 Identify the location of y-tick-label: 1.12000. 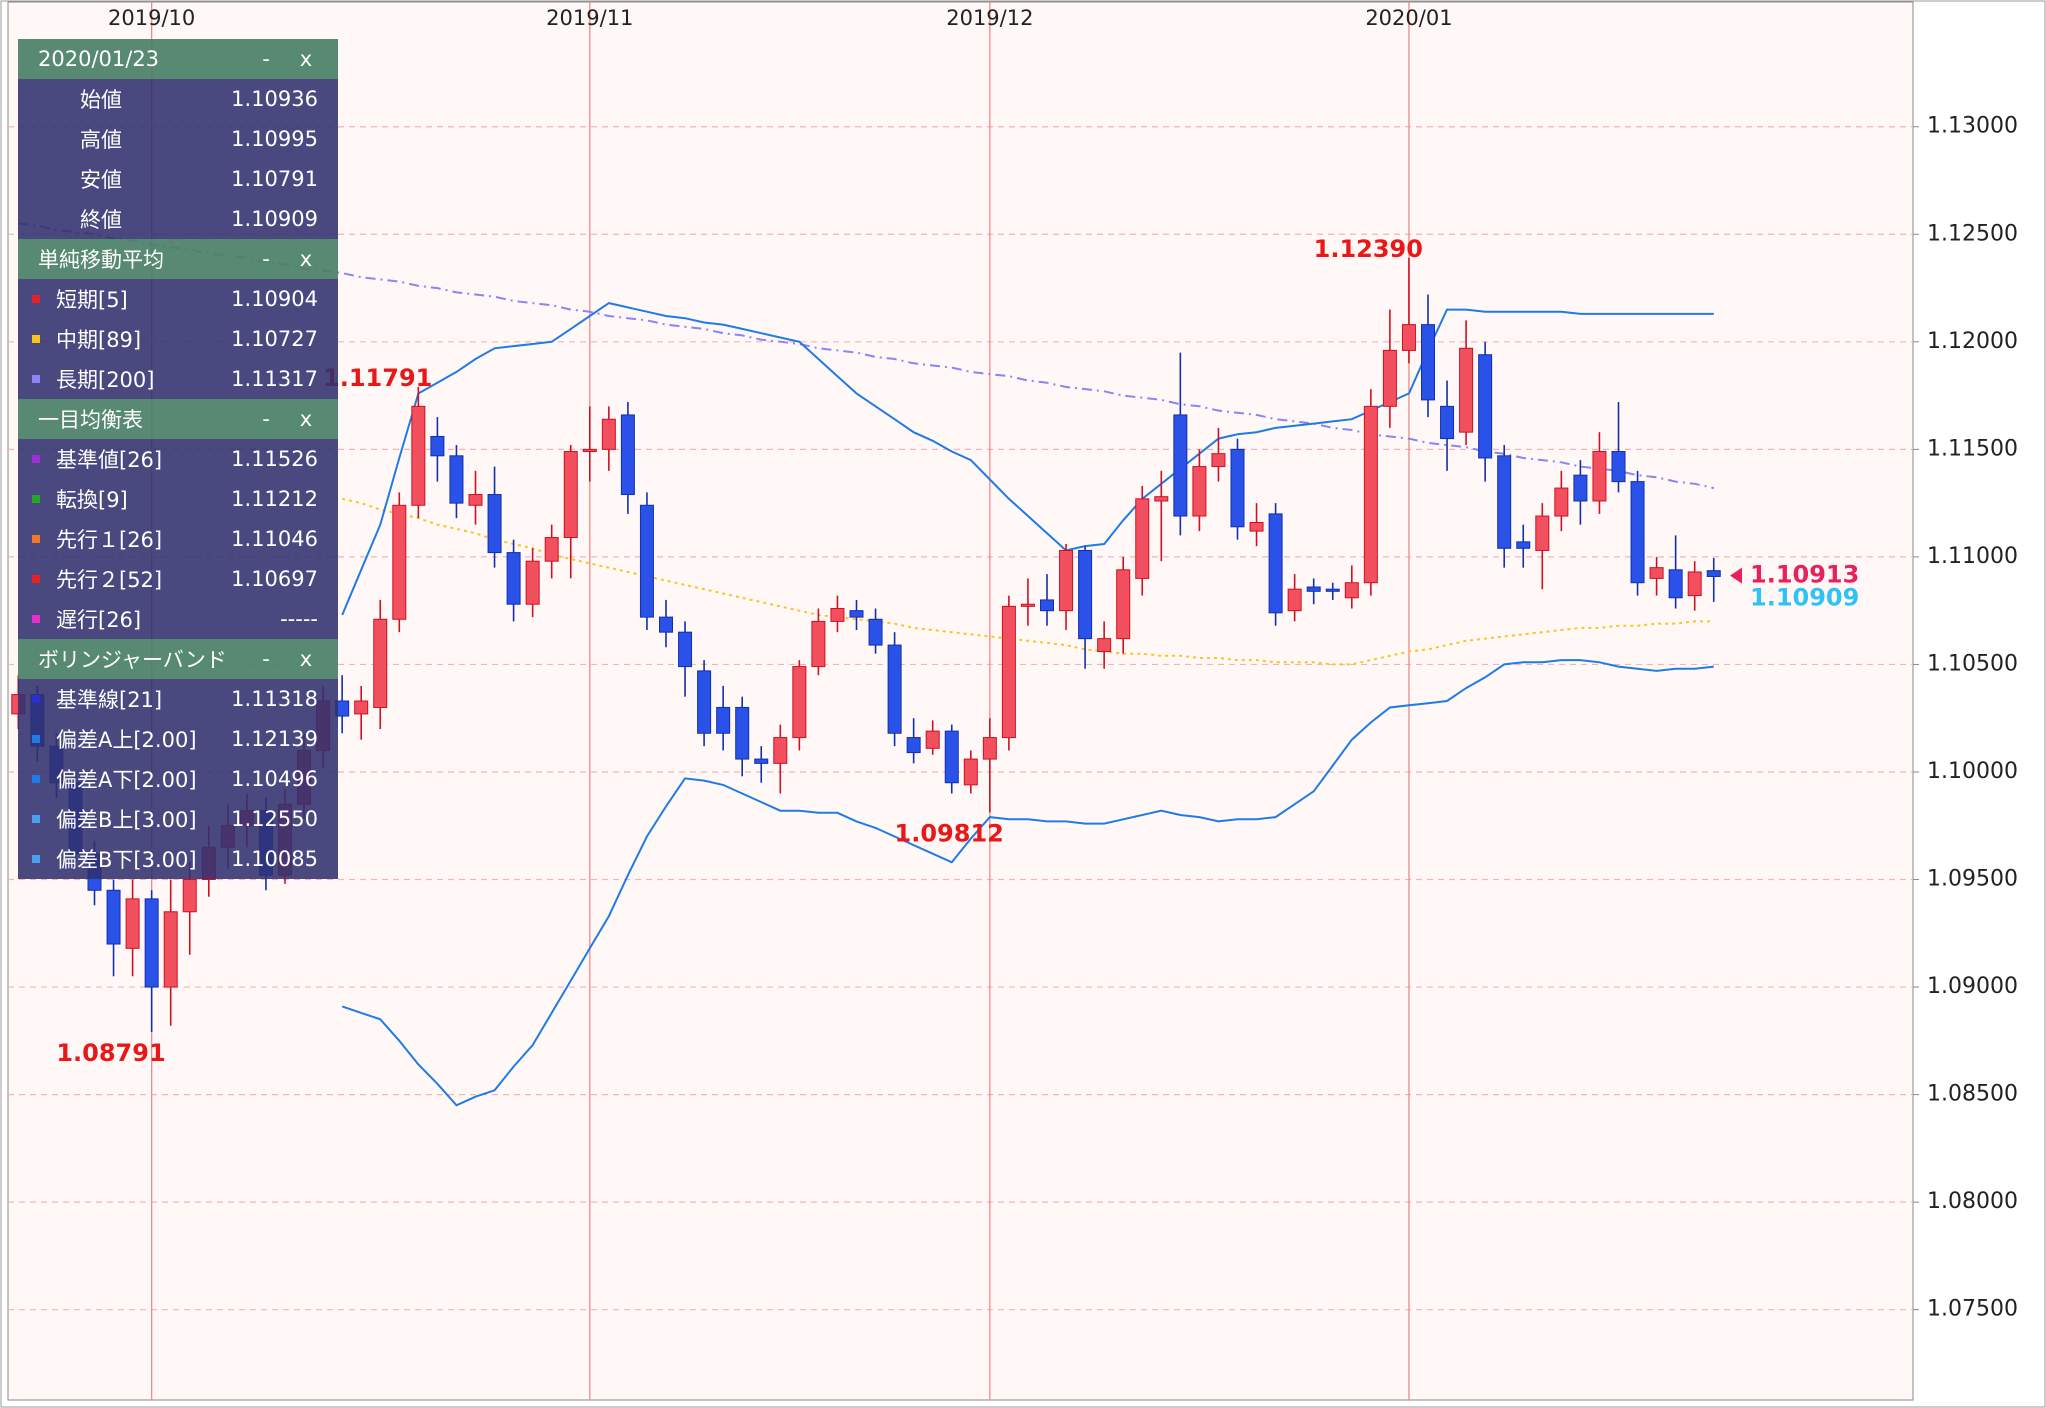
(1972, 341).